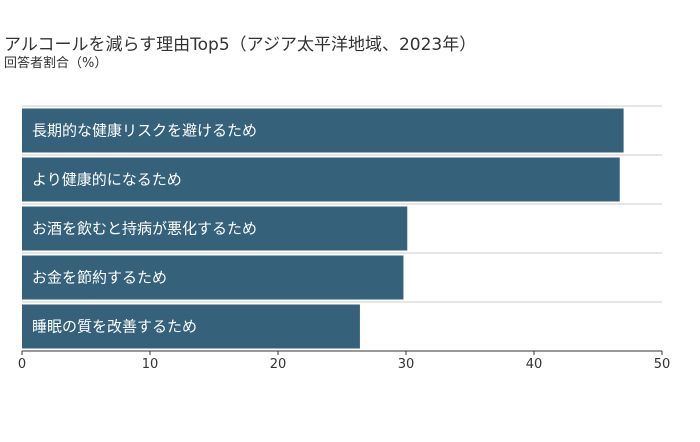  What do you see at coordinates (114, 327) in the screenshot?
I see `bar-label: 睡眠の質を改善するため` at bounding box center [114, 327].